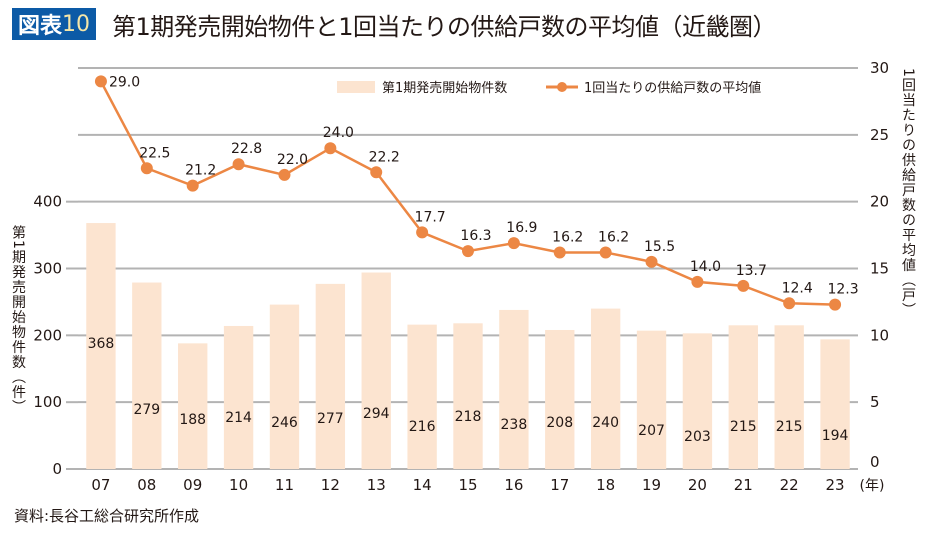 The width and height of the screenshot is (931, 534). What do you see at coordinates (475, 236) in the screenshot?
I see `line-value-label: 16.3` at bounding box center [475, 236].